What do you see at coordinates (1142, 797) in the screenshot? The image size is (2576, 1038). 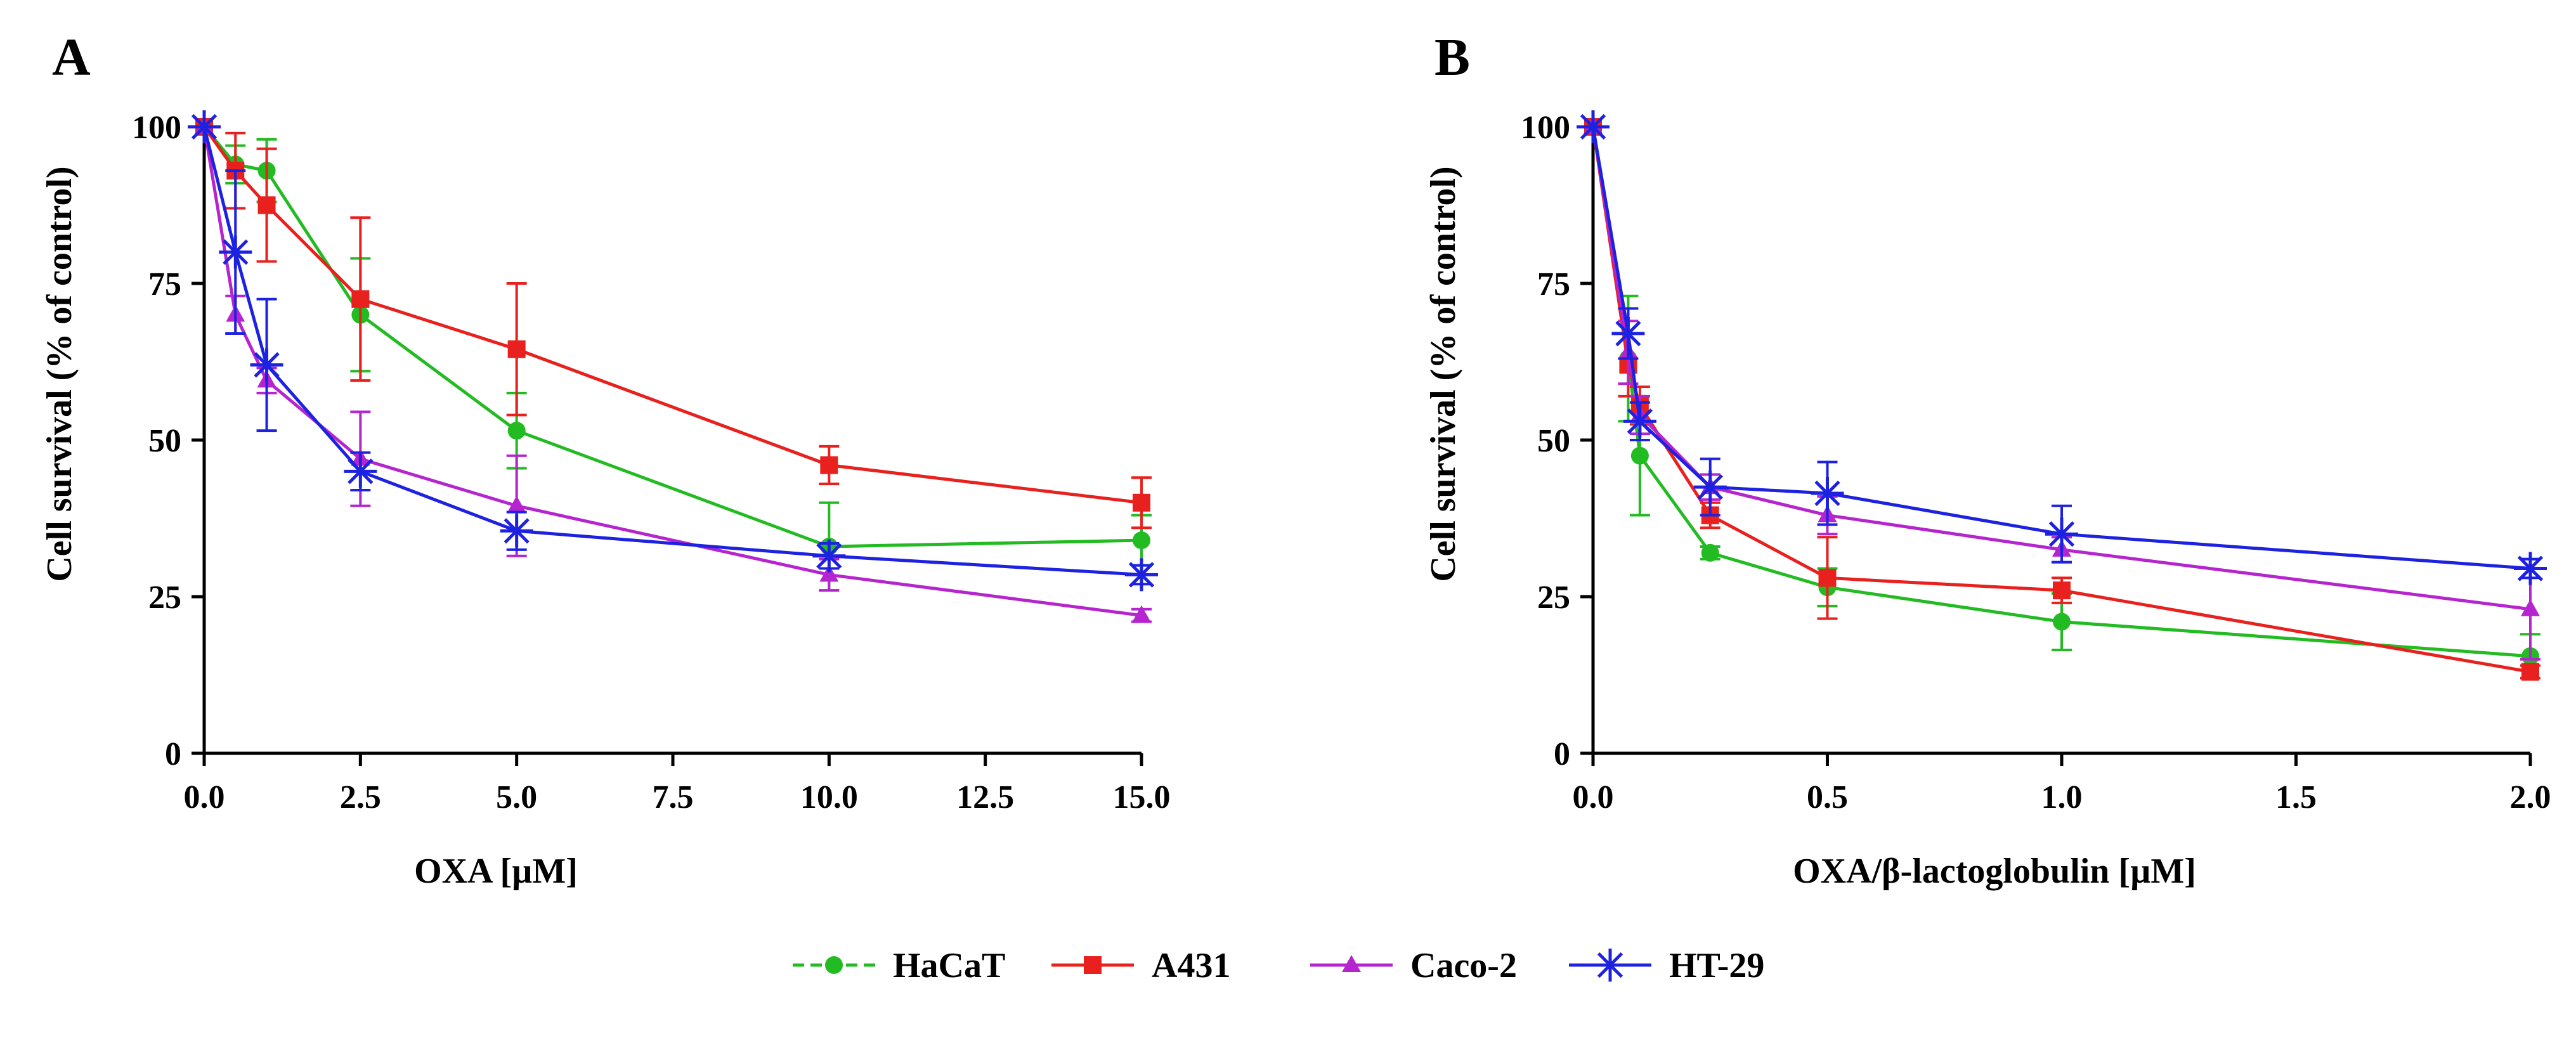 I see `panel-a-x-tick-label: 15.0` at bounding box center [1142, 797].